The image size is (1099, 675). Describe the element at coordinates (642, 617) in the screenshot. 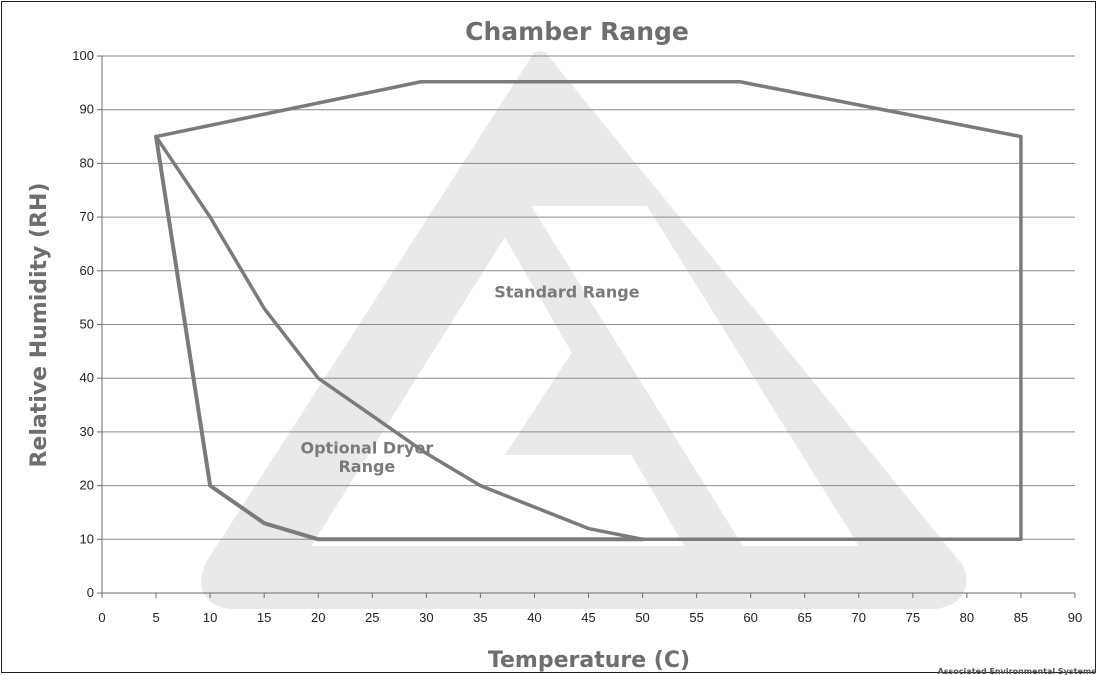

I see `x-tick-label-50: 50` at that location.